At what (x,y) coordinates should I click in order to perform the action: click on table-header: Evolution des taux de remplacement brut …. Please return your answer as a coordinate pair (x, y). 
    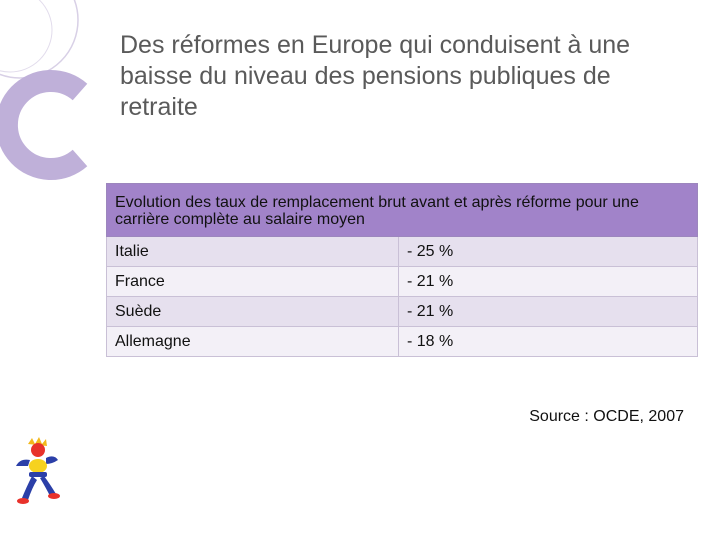
    Looking at the image, I should click on (402, 210).